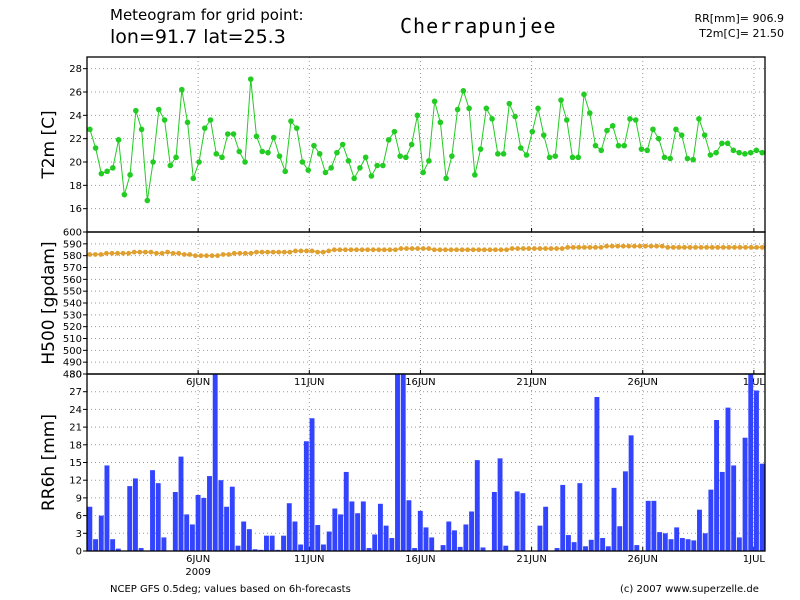 This screenshot has height=600, width=800. Describe the element at coordinates (49, 302) in the screenshot. I see `h500-ylabel: H500 [gpdam]` at that location.